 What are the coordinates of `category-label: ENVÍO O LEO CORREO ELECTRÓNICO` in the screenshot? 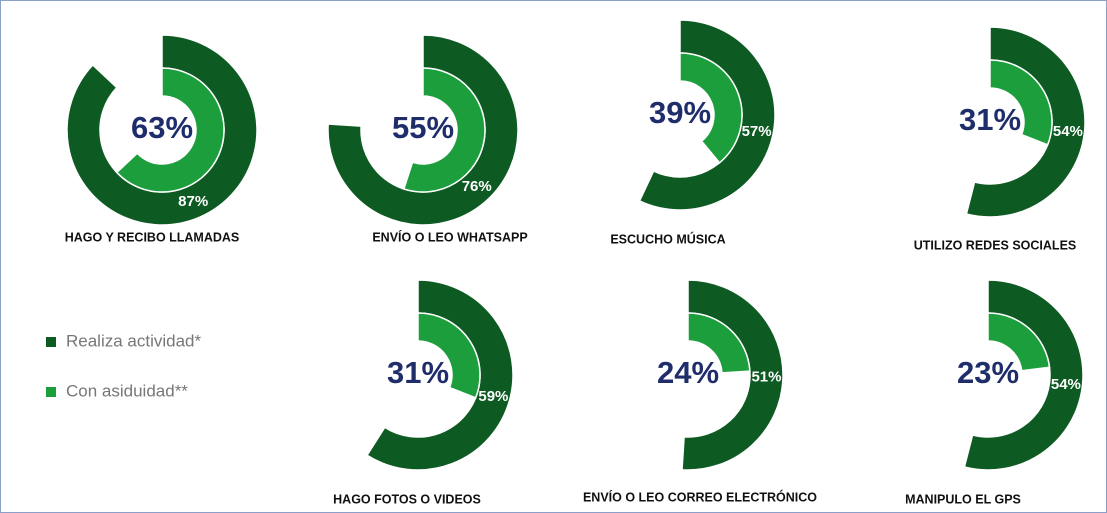 It's located at (700, 496).